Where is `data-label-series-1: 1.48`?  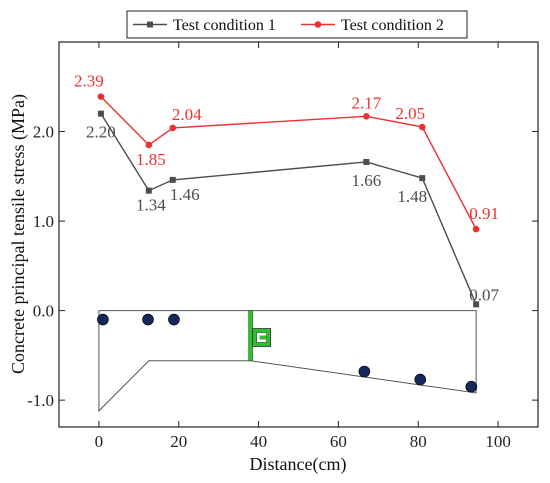 data-label-series-1: 1.48 is located at coordinates (412, 196).